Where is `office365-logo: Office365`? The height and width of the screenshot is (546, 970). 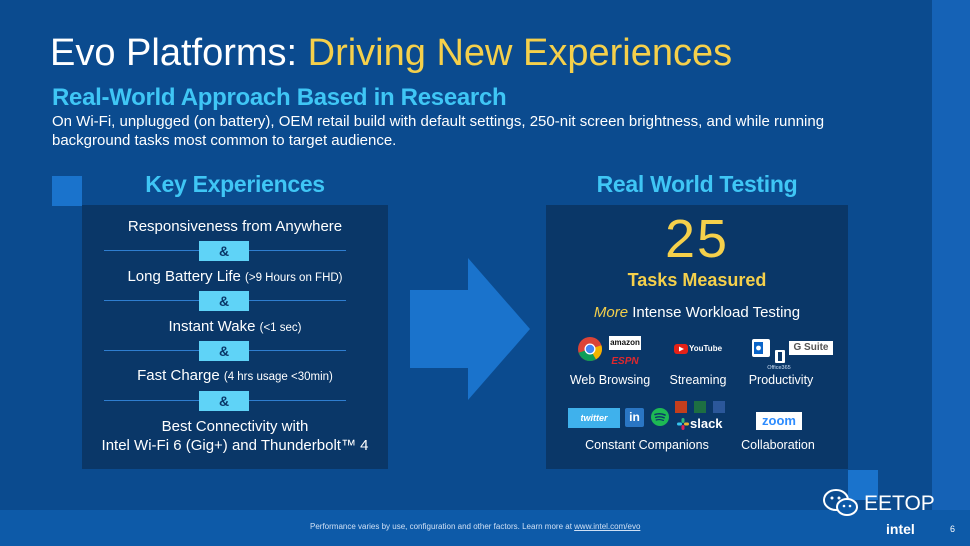
office365-logo: Office365 is located at coordinates (779, 368).